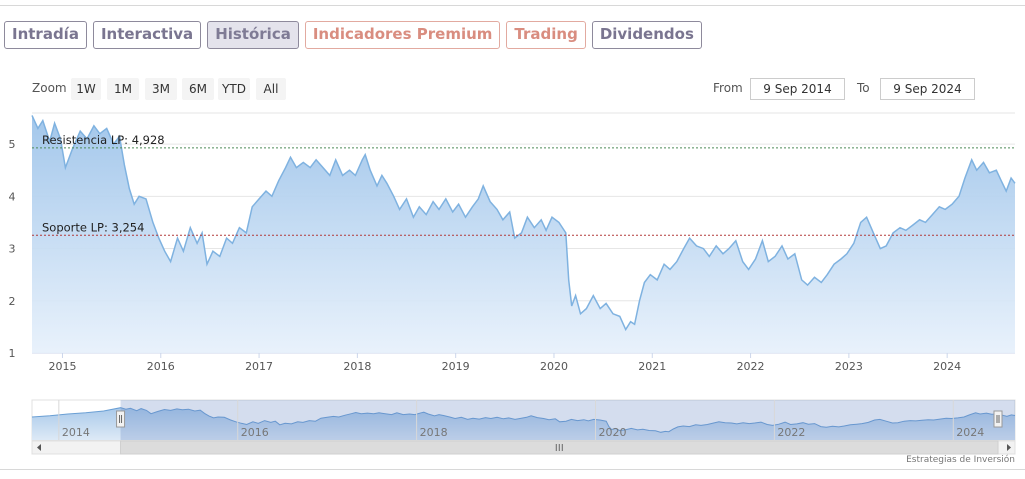 This screenshot has height=479, width=1025. Describe the element at coordinates (751, 366) in the screenshot. I see `x-tick-label: 2022` at that location.